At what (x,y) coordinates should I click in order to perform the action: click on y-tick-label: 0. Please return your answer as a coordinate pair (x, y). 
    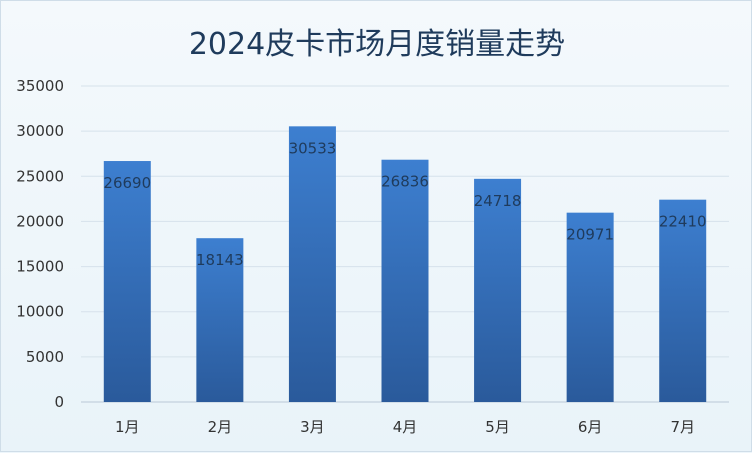
    Looking at the image, I should click on (59, 402).